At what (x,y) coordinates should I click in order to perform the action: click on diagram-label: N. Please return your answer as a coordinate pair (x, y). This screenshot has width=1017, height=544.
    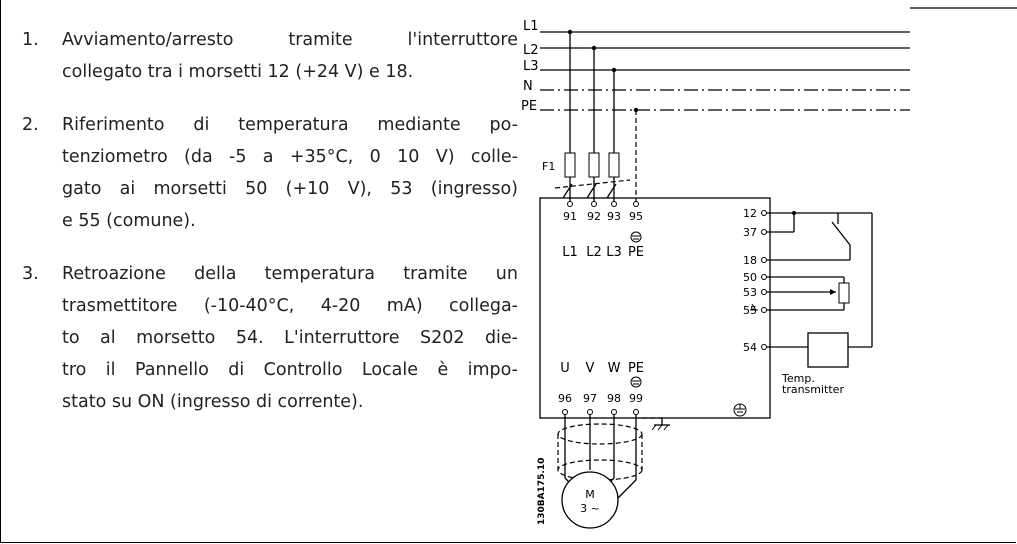
    Looking at the image, I should click on (528, 86).